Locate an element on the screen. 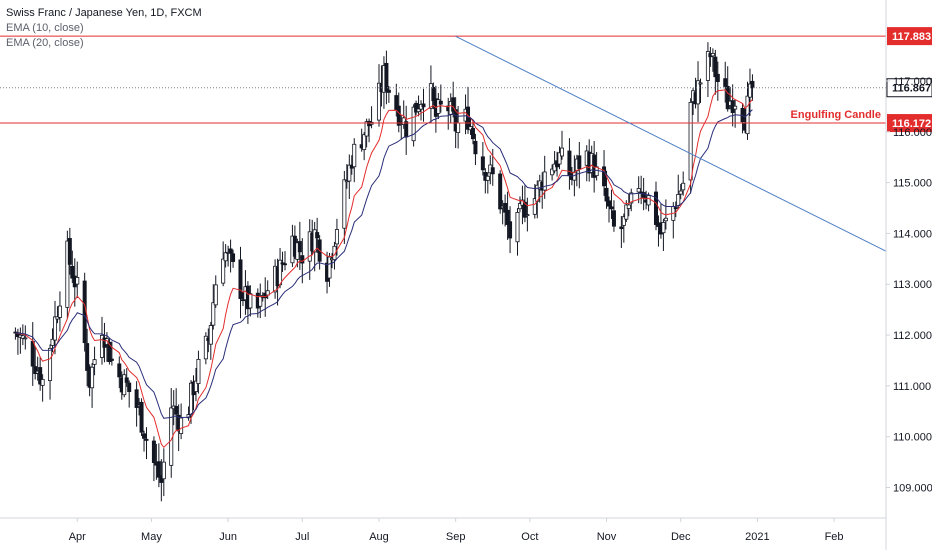 The height and width of the screenshot is (550, 932). y-tick-label: 110.000 is located at coordinates (912, 438).